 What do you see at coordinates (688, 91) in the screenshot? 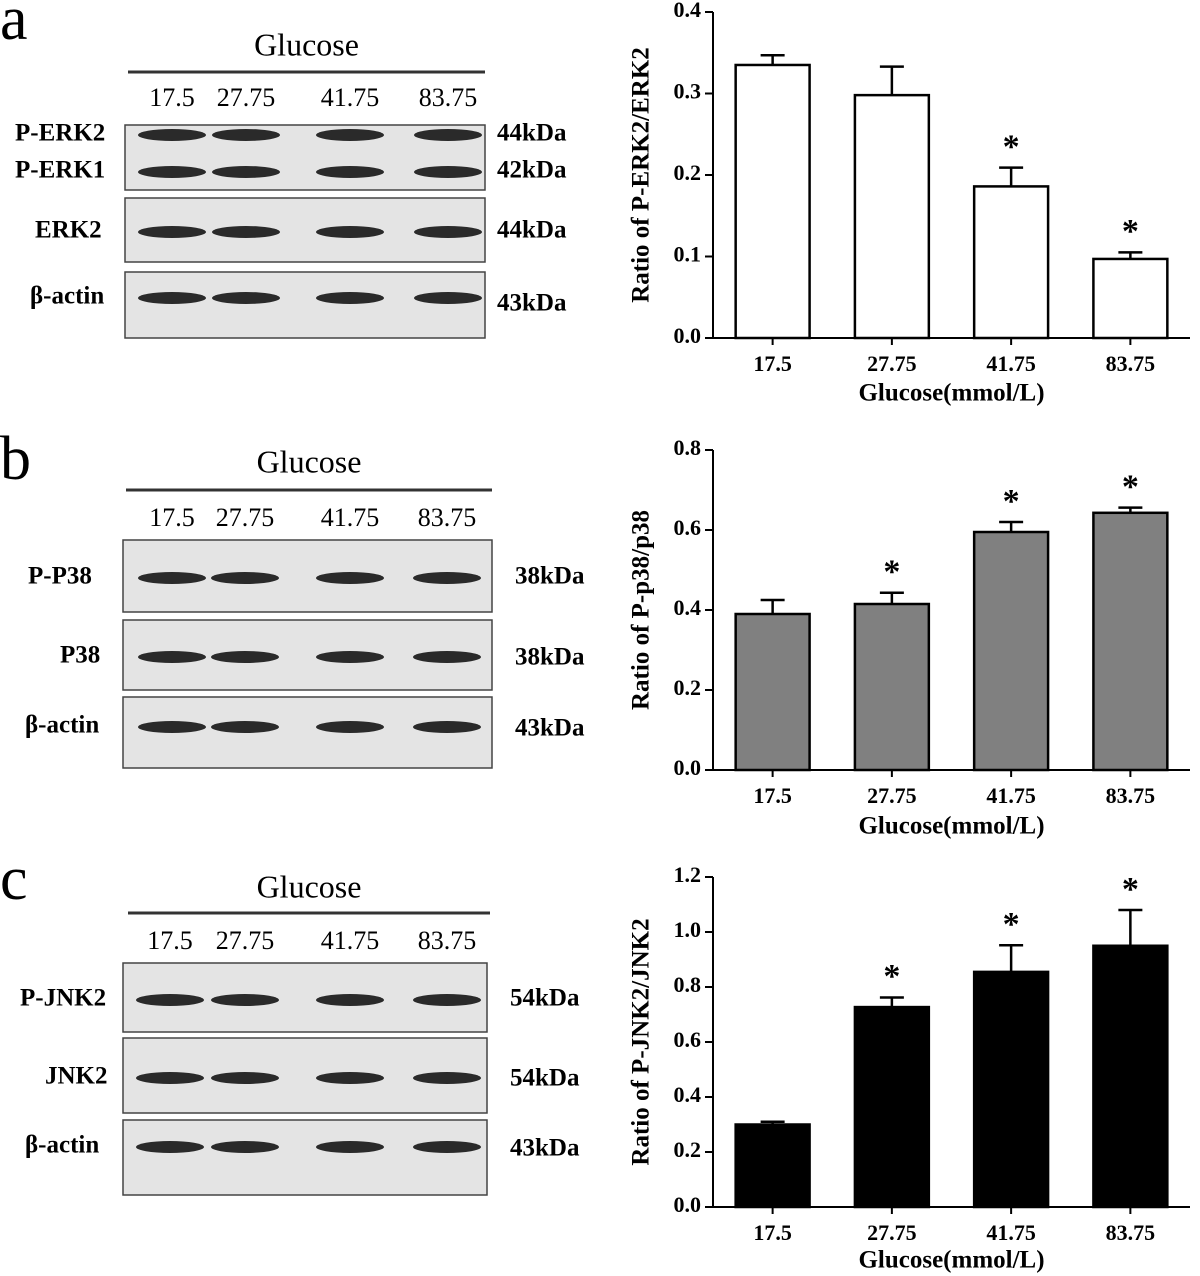
I see `y-tick-label: 0.3` at bounding box center [688, 91].